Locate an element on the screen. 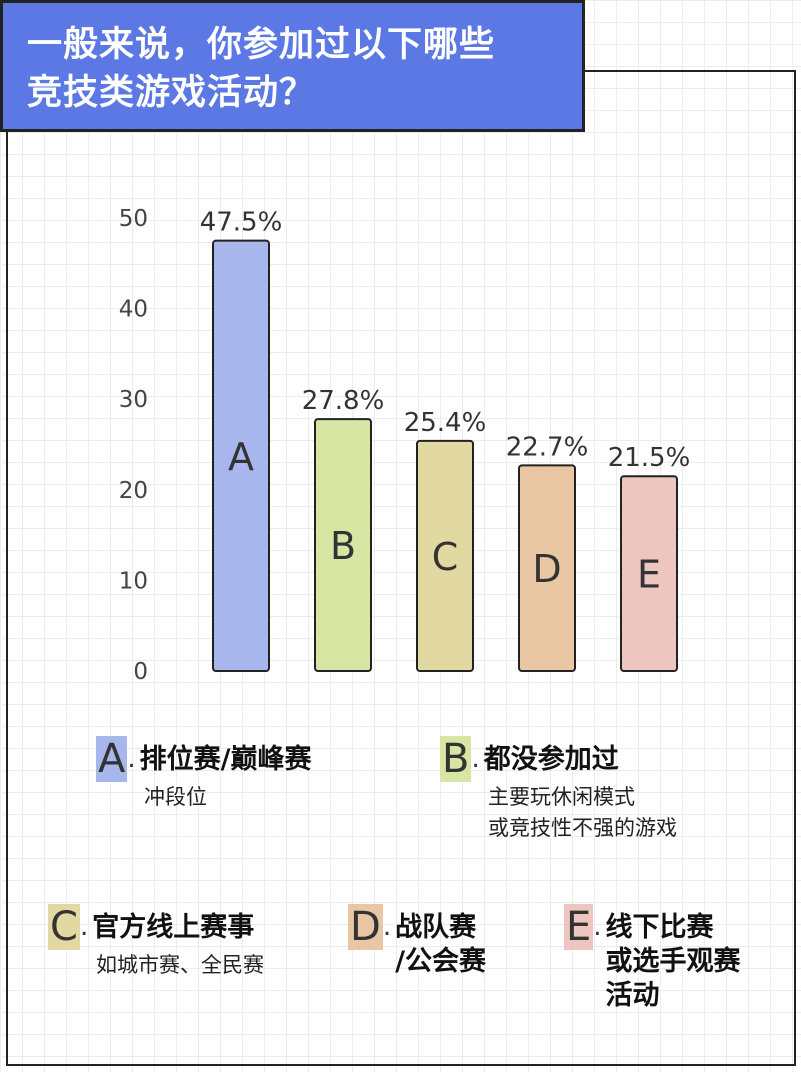  value-label: 25.4% is located at coordinates (445, 423).